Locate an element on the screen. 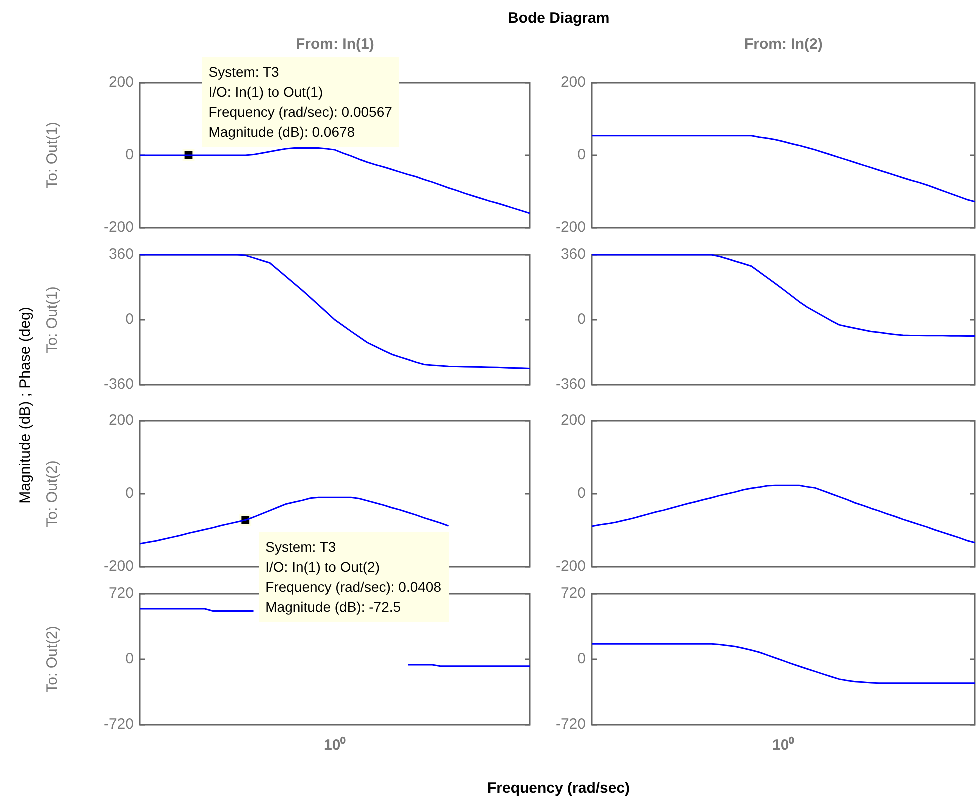  text: Magnitude (dB) ; Phase (deg) is located at coordinates (25, 405).